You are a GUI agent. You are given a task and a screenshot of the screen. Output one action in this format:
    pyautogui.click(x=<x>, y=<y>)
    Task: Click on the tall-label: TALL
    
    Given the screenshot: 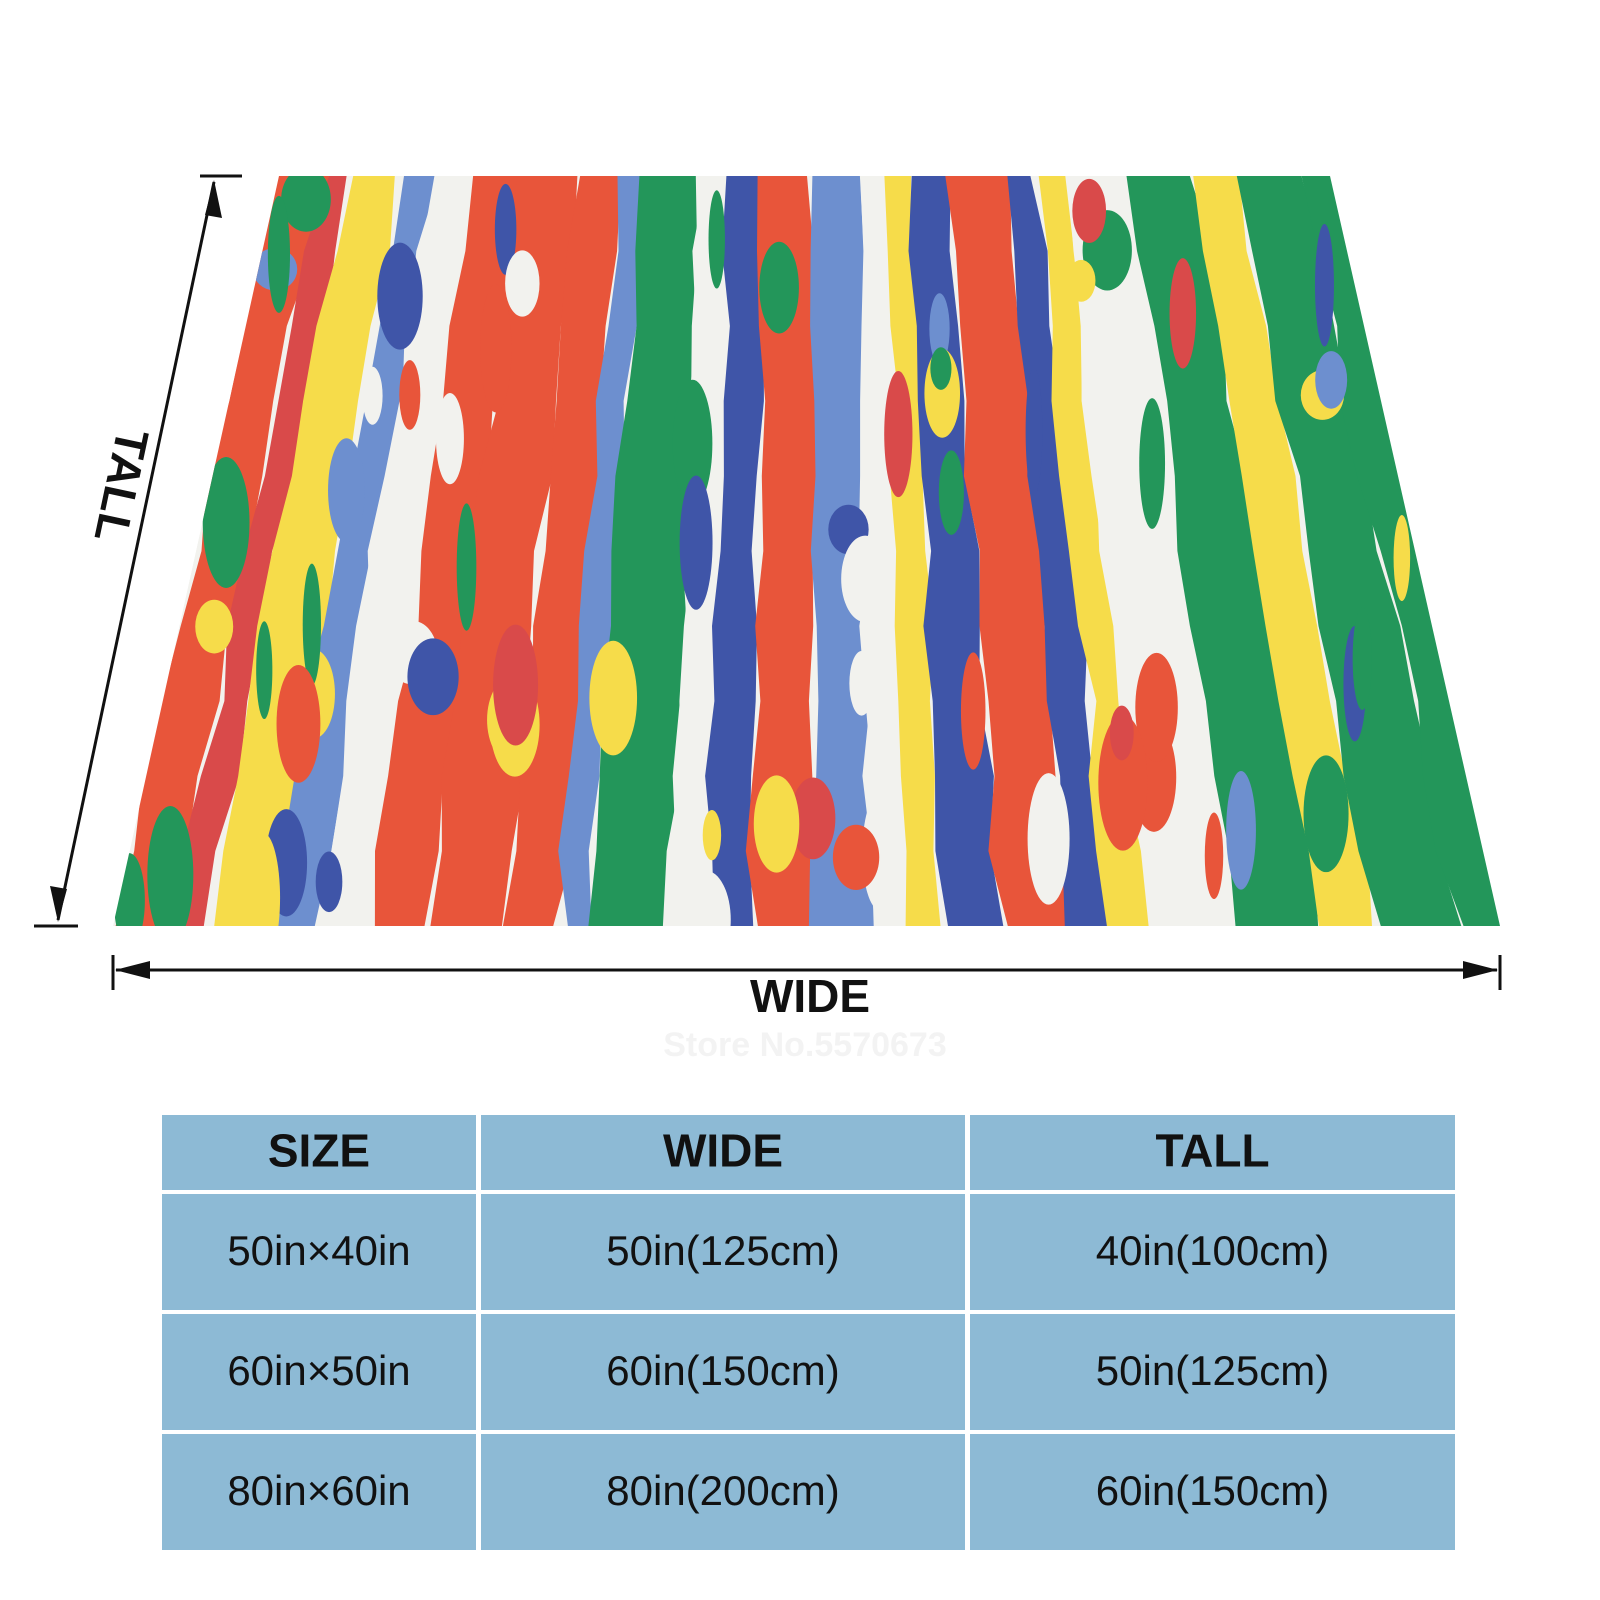 What is the action you would take?
    pyautogui.click(x=121, y=486)
    